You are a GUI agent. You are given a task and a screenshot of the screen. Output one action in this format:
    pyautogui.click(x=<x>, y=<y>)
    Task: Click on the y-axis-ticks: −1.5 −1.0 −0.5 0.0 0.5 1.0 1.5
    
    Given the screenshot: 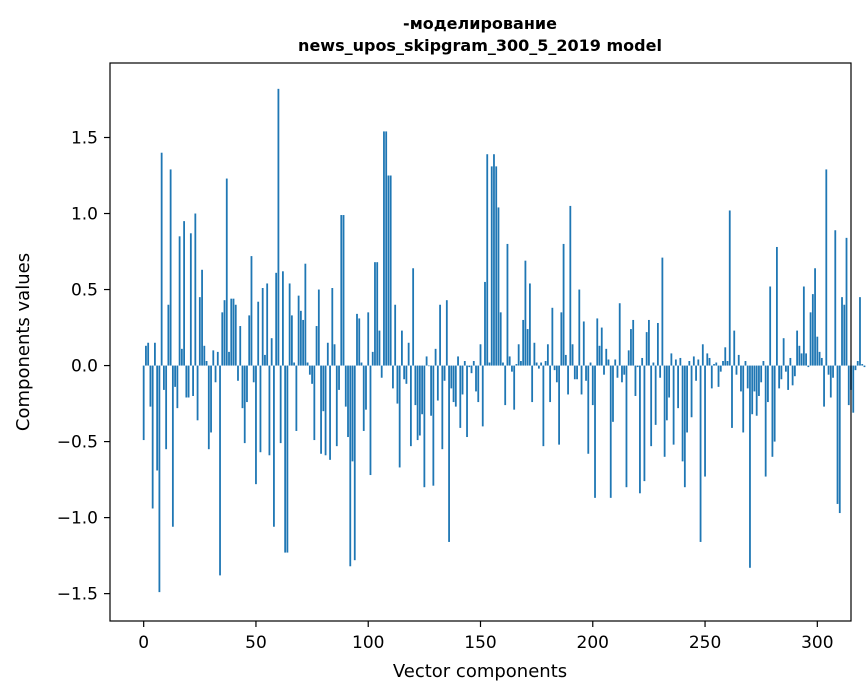 What is the action you would take?
    pyautogui.click(x=83, y=367)
    